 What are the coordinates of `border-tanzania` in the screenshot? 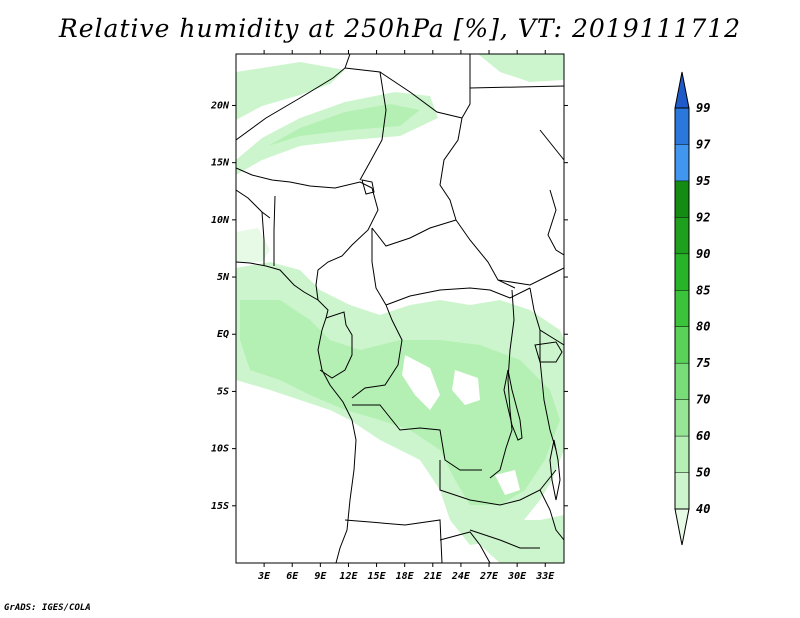 It's located at (548, 390).